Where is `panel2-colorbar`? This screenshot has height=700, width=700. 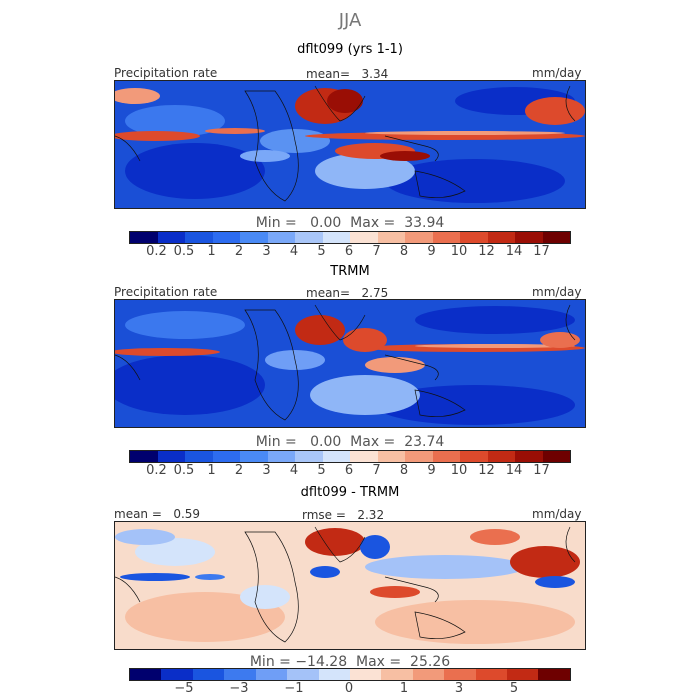 panel2-colorbar is located at coordinates (350, 456).